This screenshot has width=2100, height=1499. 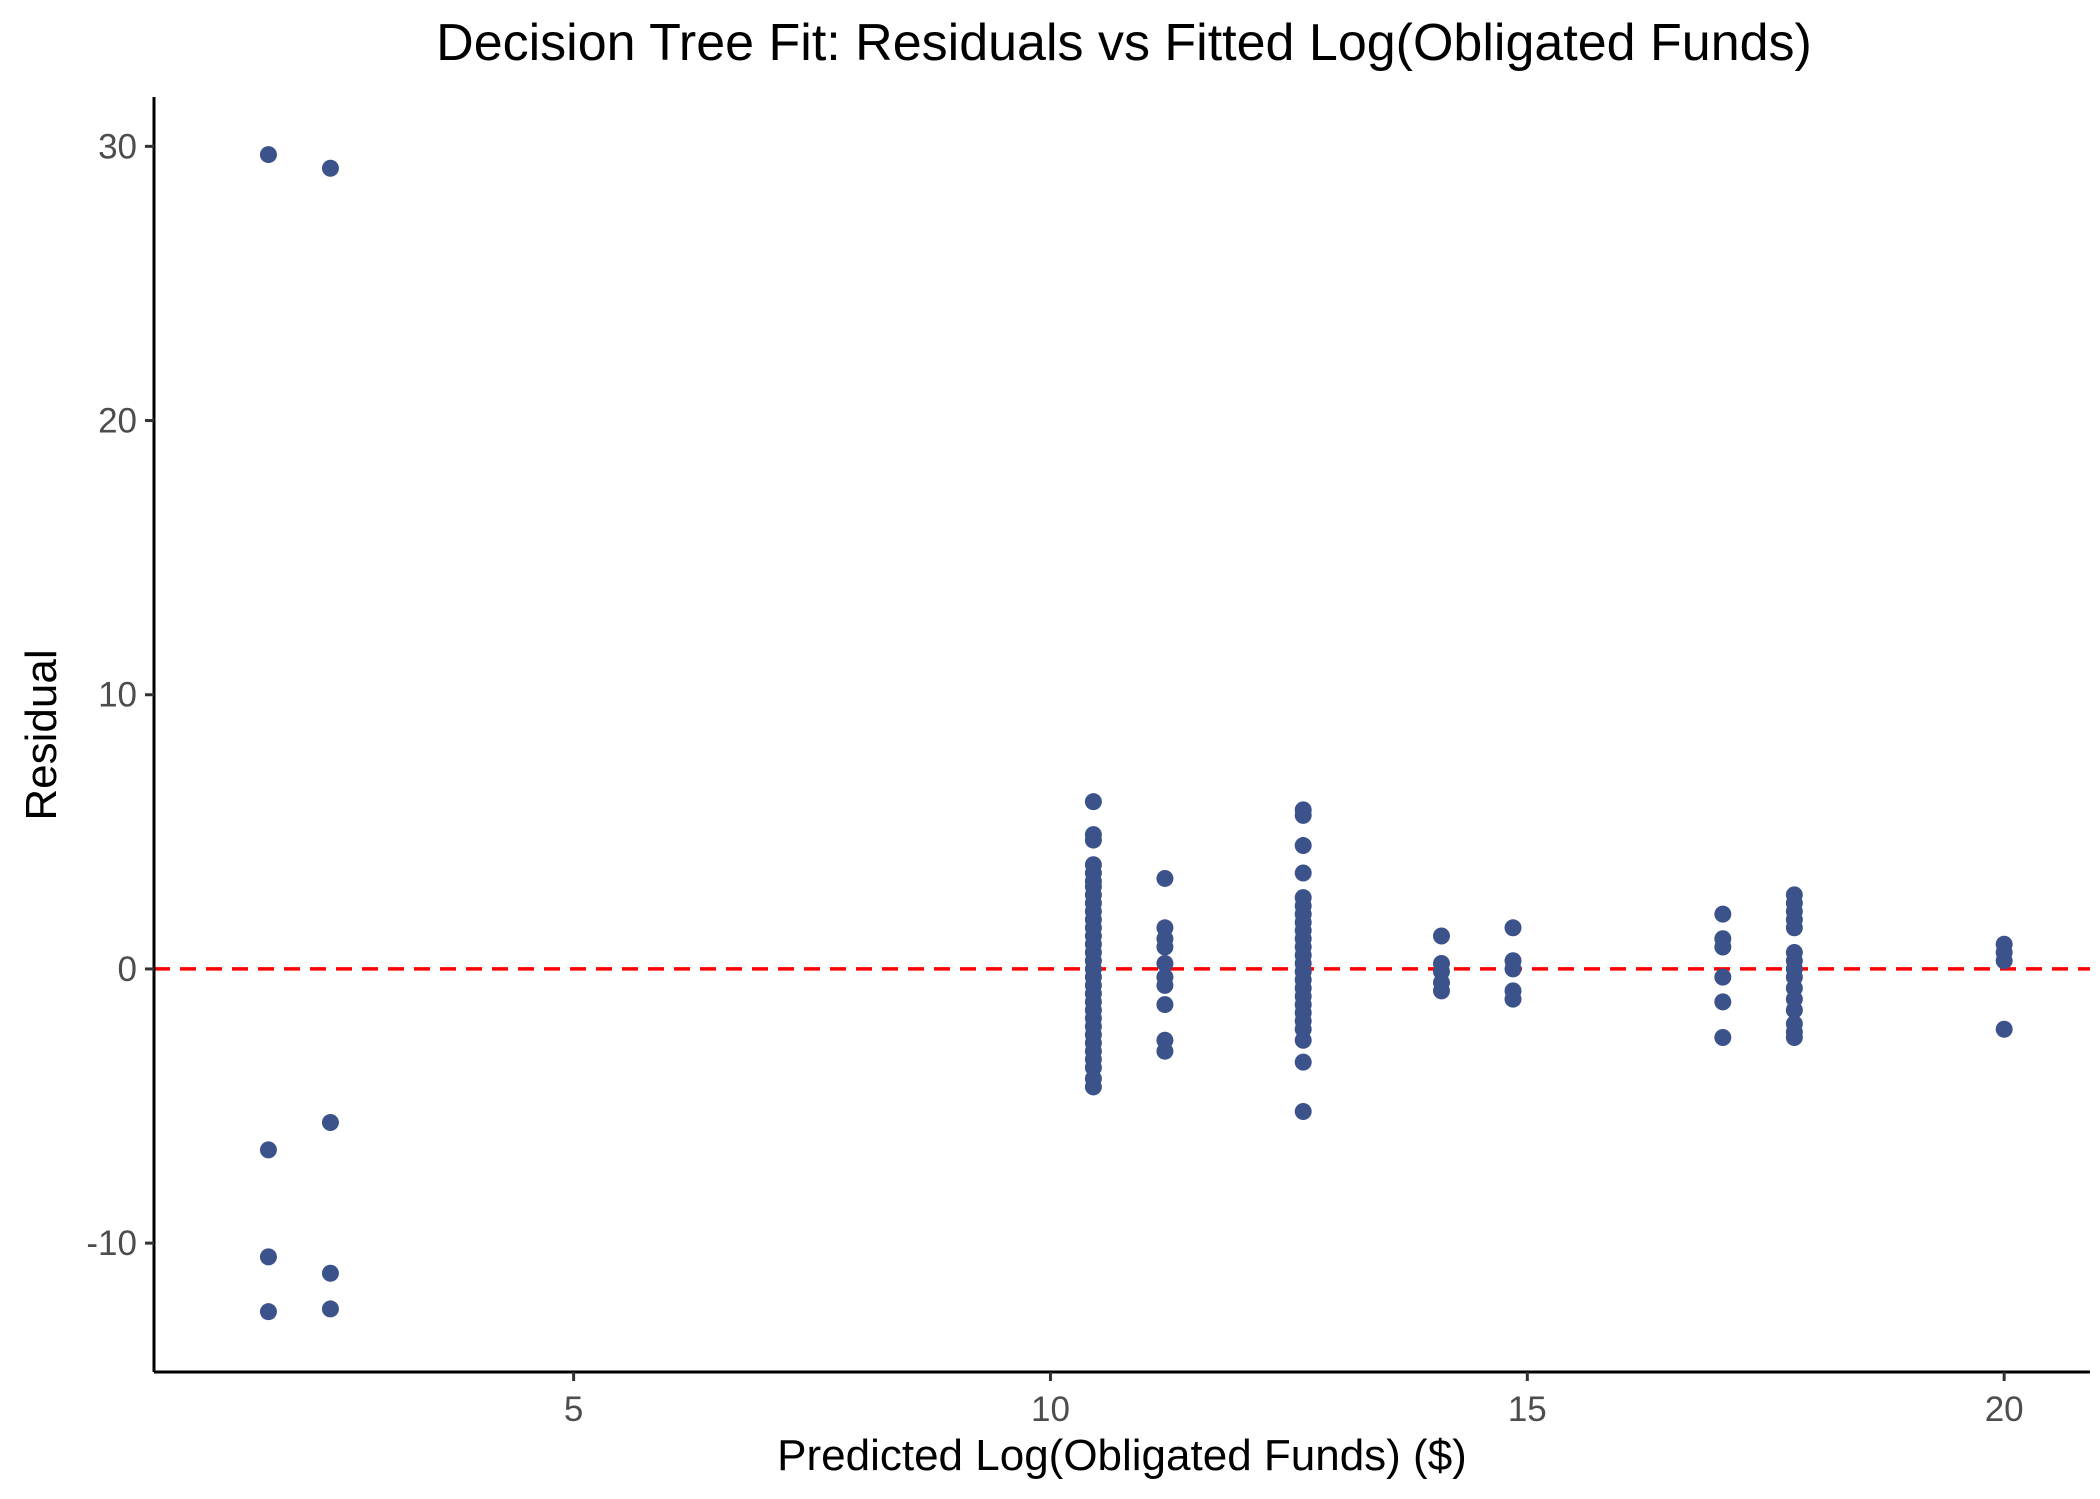 I want to click on y-tick-label: 0, so click(x=127, y=969).